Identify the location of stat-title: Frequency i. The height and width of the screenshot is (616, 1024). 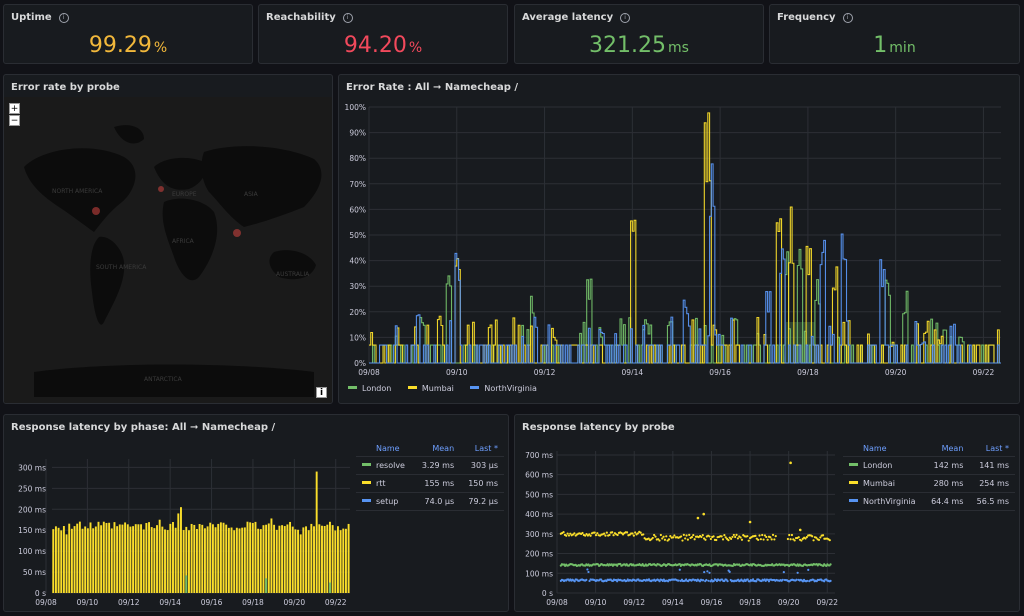
(815, 17).